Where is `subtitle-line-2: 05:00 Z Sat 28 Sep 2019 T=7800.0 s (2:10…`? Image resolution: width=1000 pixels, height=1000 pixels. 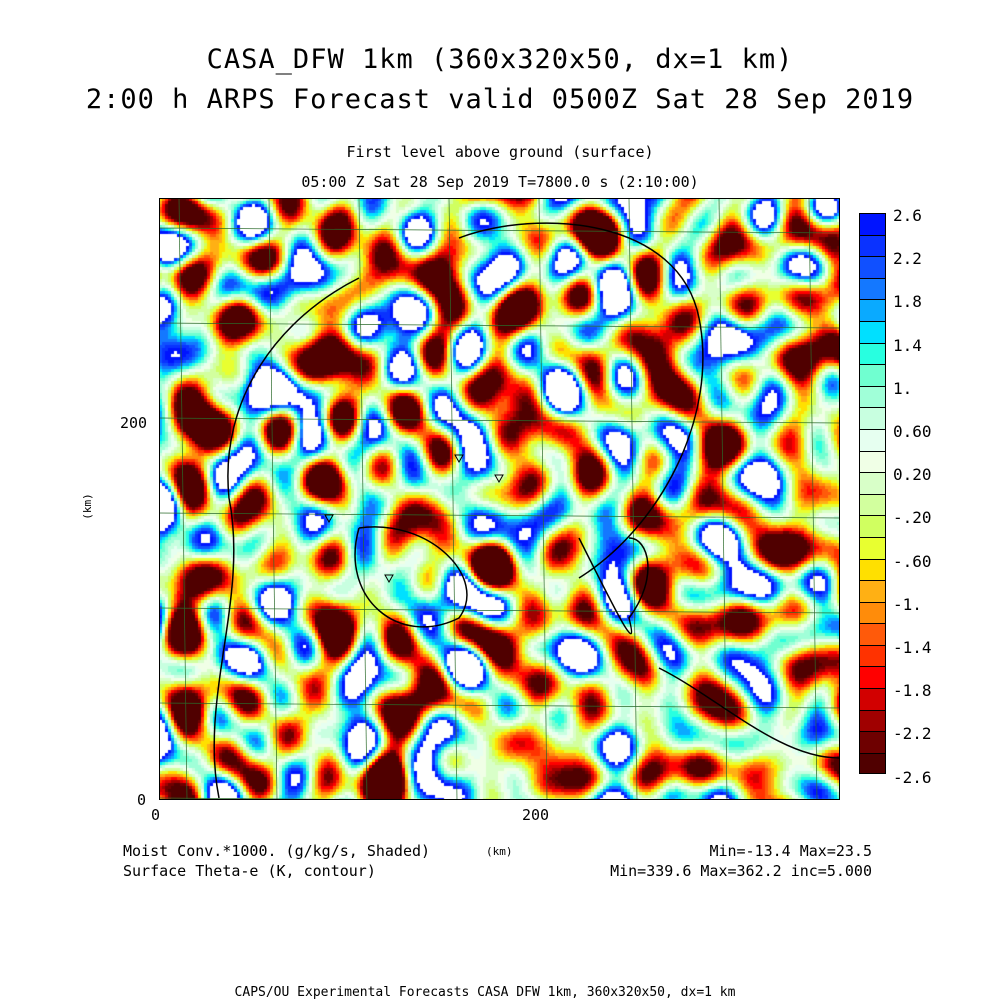
subtitle-line-2: 05:00 Z Sat 28 Sep 2019 T=7800.0 s (2:10… is located at coordinates (500, 182).